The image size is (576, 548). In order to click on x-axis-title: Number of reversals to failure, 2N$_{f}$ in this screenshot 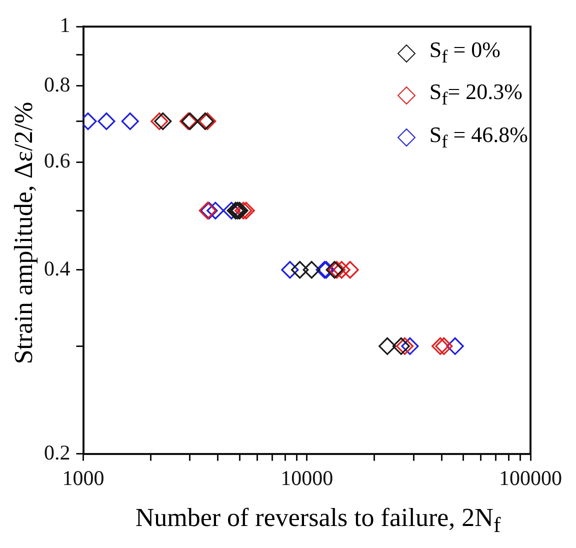, I will do `click(318, 520)`.